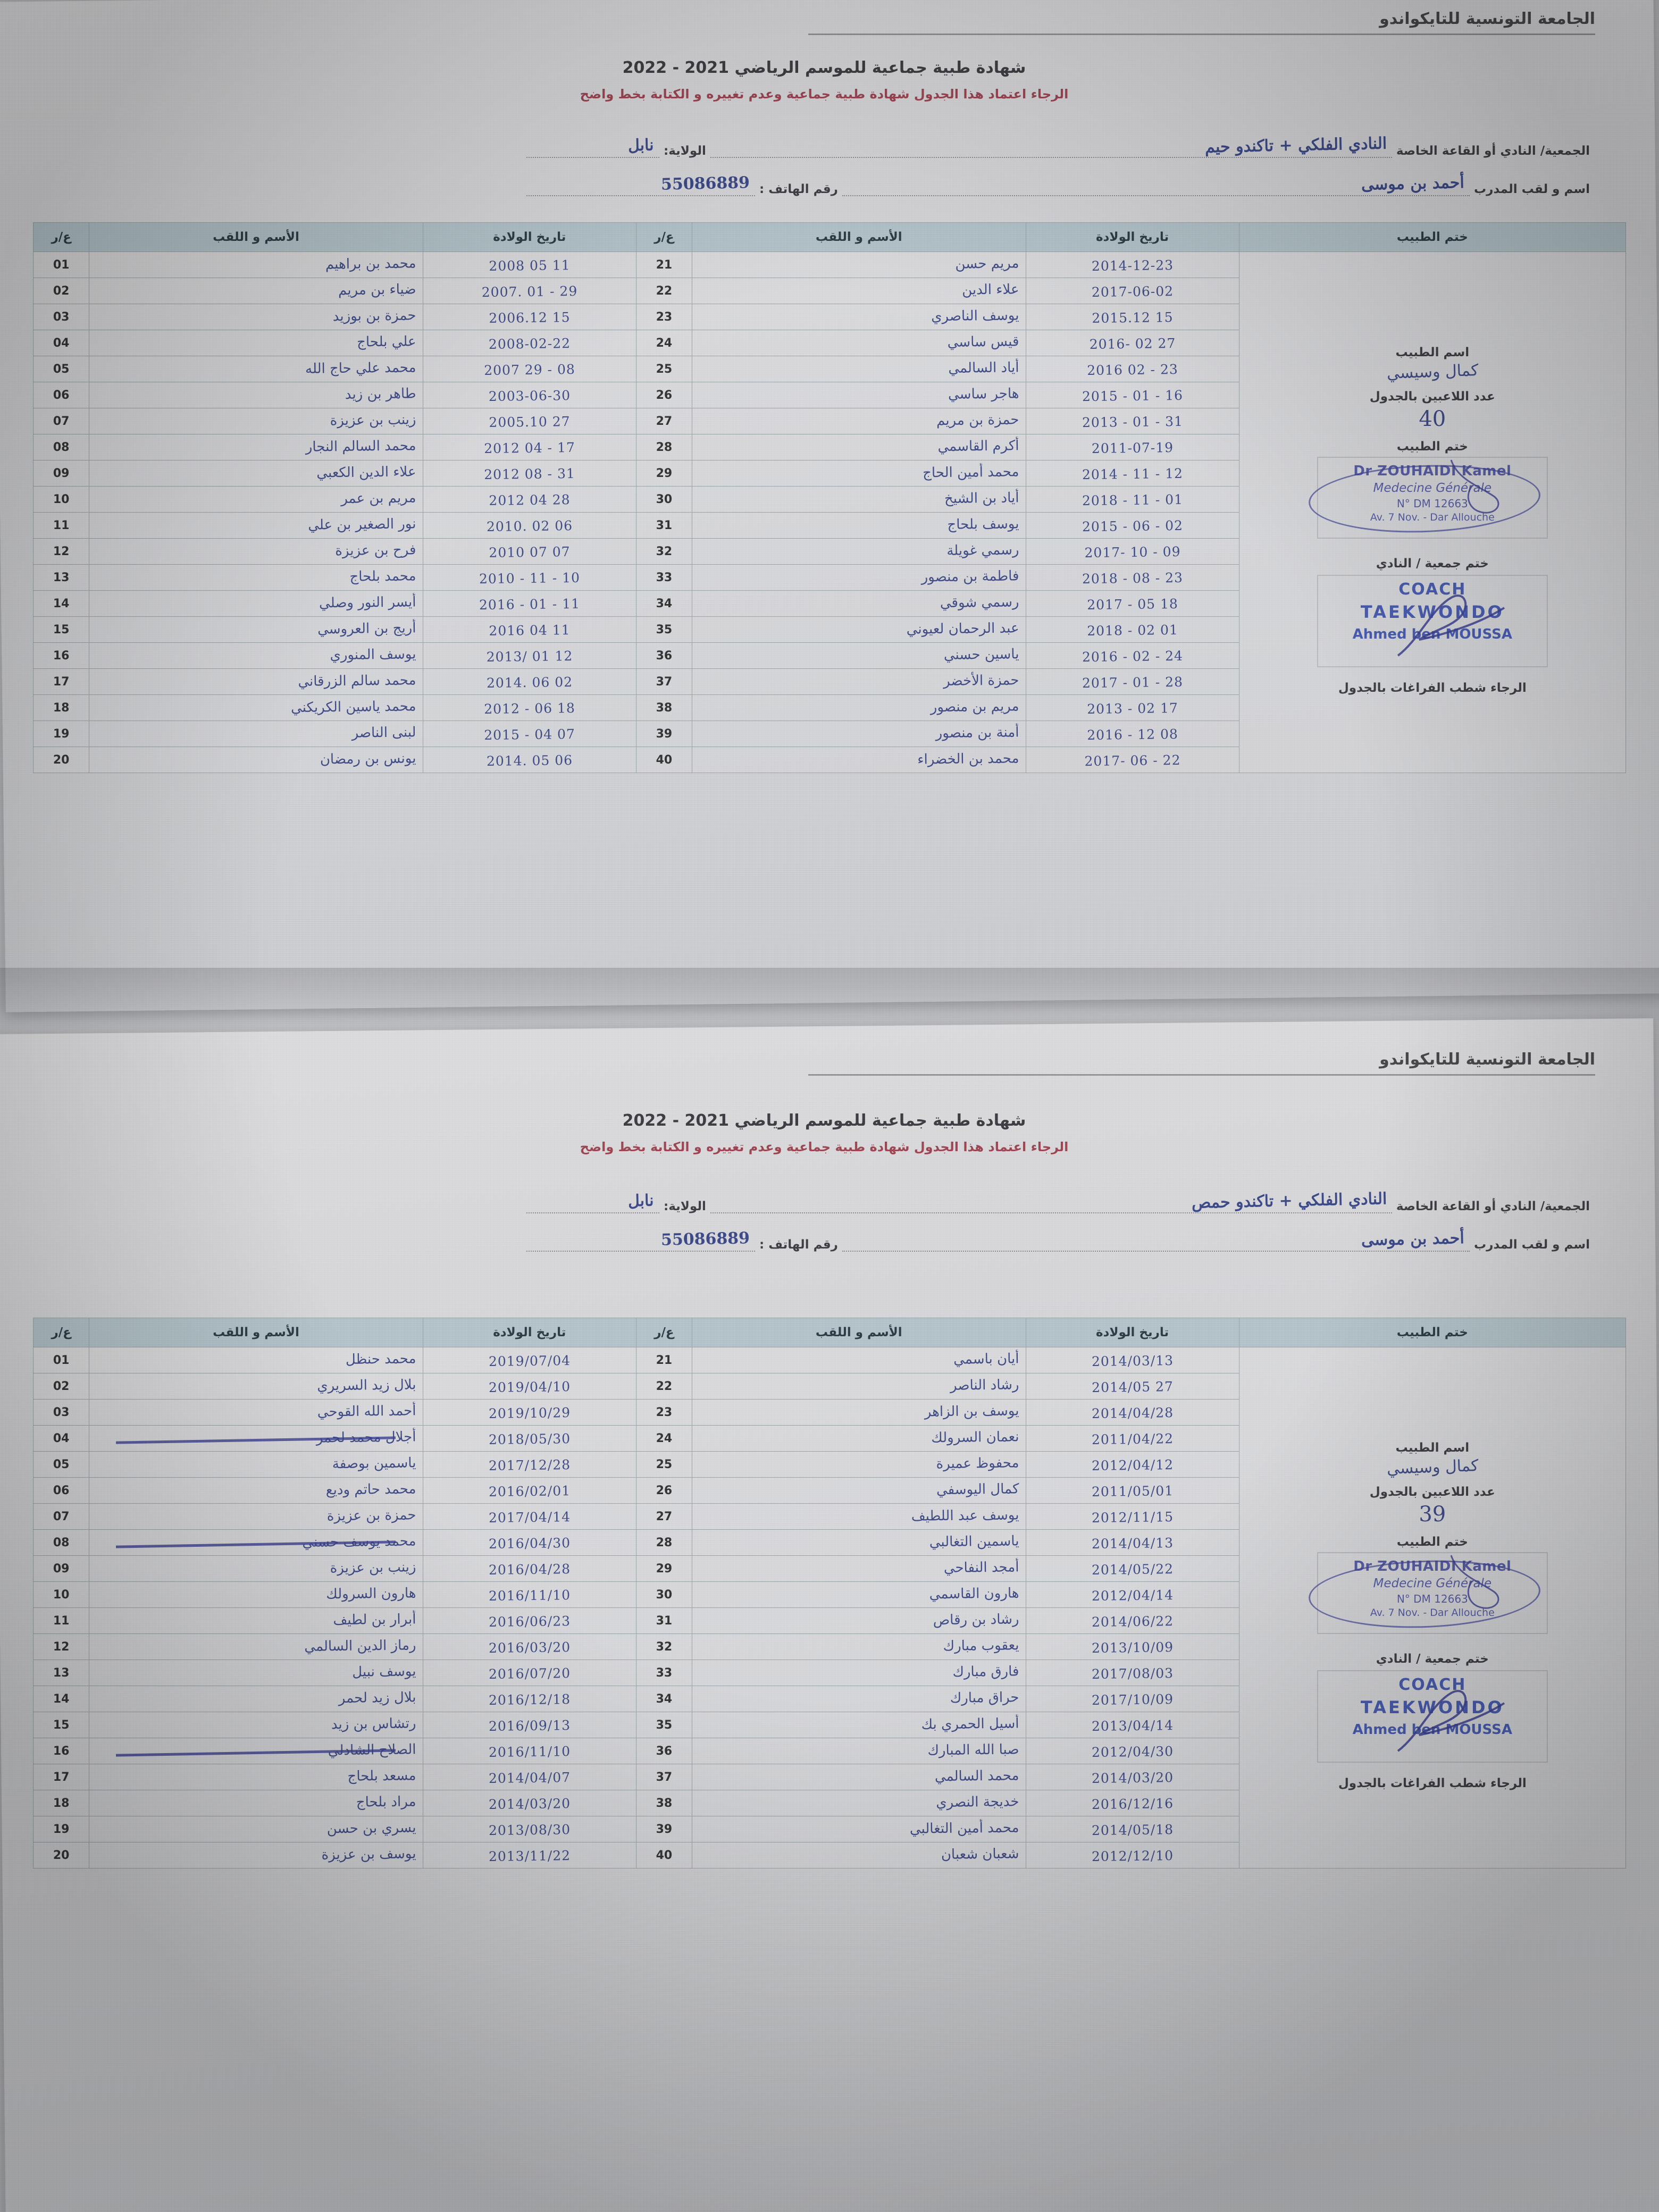 The height and width of the screenshot is (2212, 1659). Describe the element at coordinates (256, 317) in the screenshot. I see `cell-name-left: حمزة بن بوزيد` at that location.